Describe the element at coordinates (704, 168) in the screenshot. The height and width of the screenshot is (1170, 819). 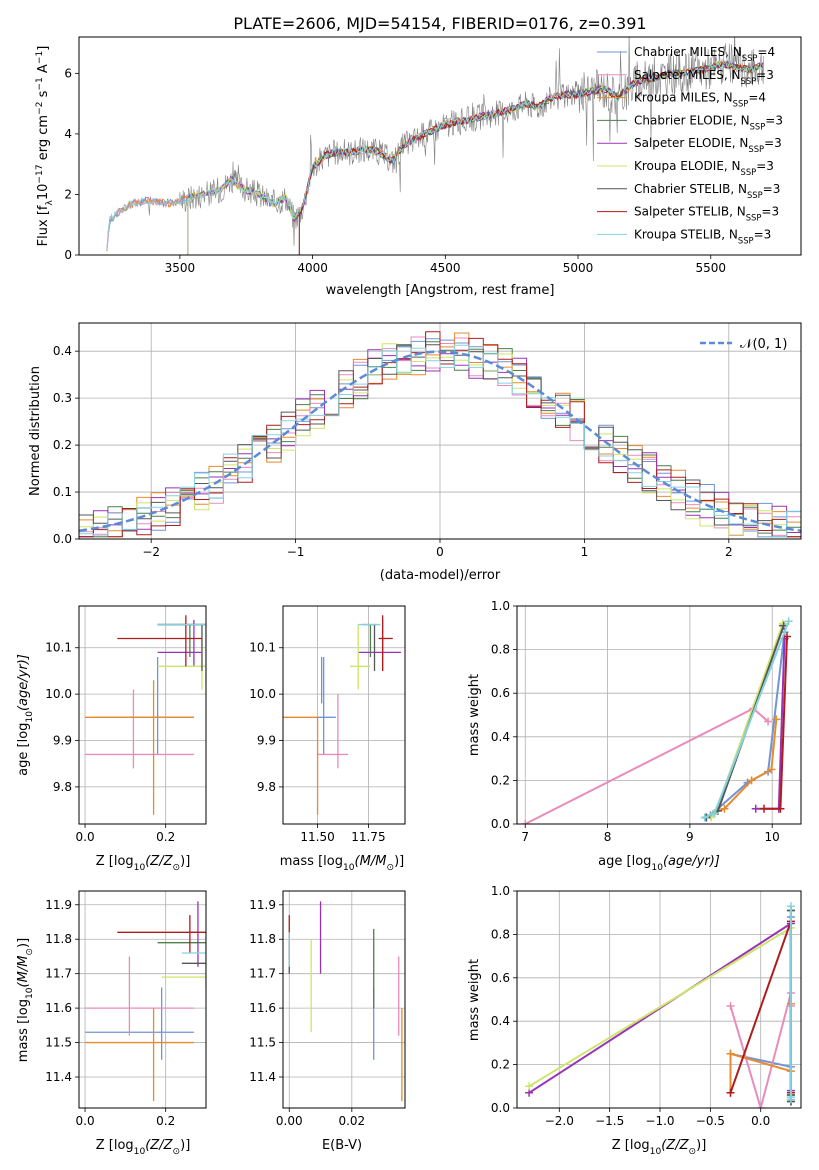
I see `spectrum-legend-label: Kroupa ELODIE, NSSP=3` at that location.